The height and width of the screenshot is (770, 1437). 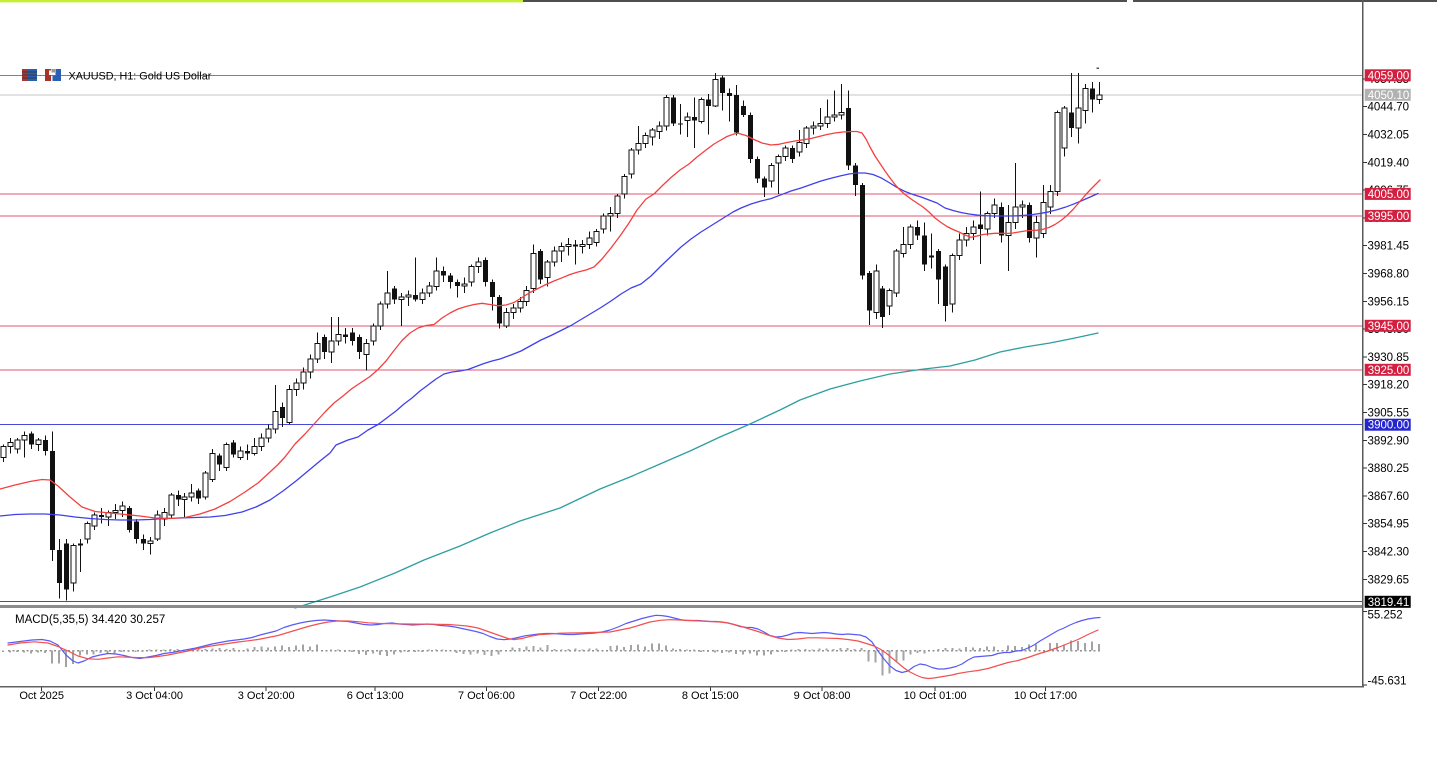 What do you see at coordinates (1389, 195) in the screenshot?
I see `svg-text: 4005.00` at bounding box center [1389, 195].